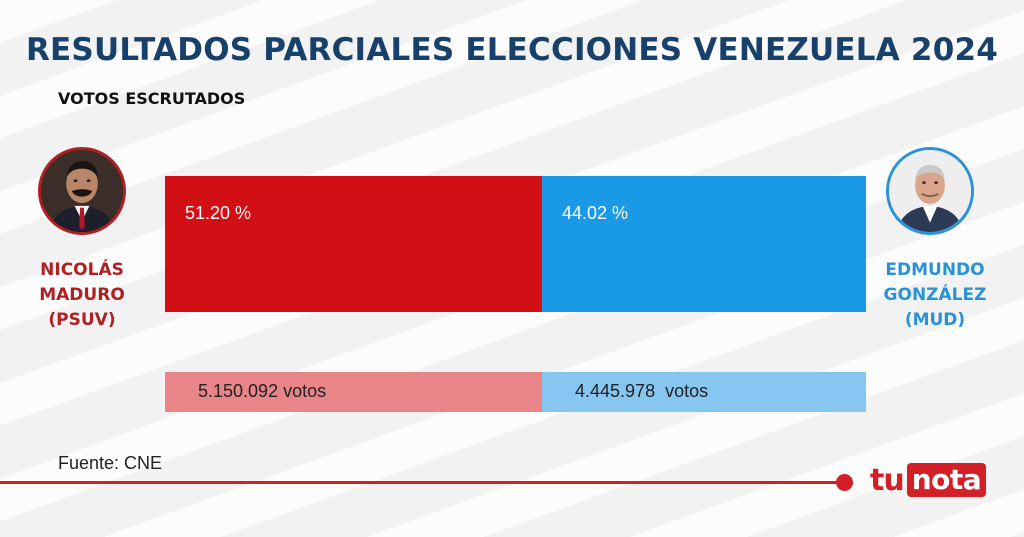 The image size is (1024, 537). I want to click on maduro-name-line2: MADURO, so click(82, 295).